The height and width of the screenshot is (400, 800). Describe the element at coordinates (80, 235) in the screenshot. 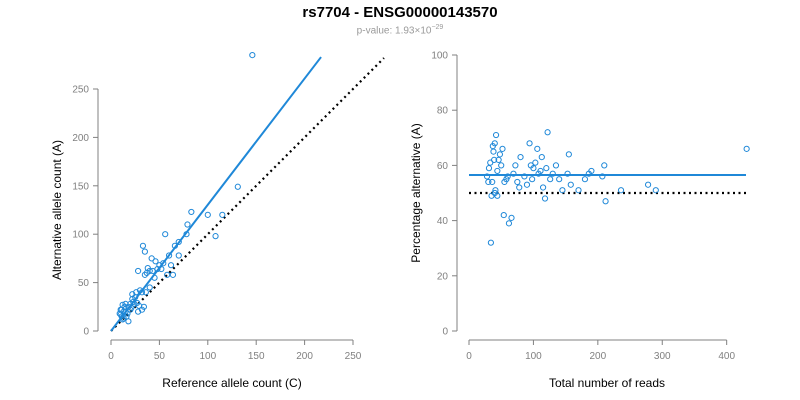

I see `left-y-tick-label: 100` at that location.